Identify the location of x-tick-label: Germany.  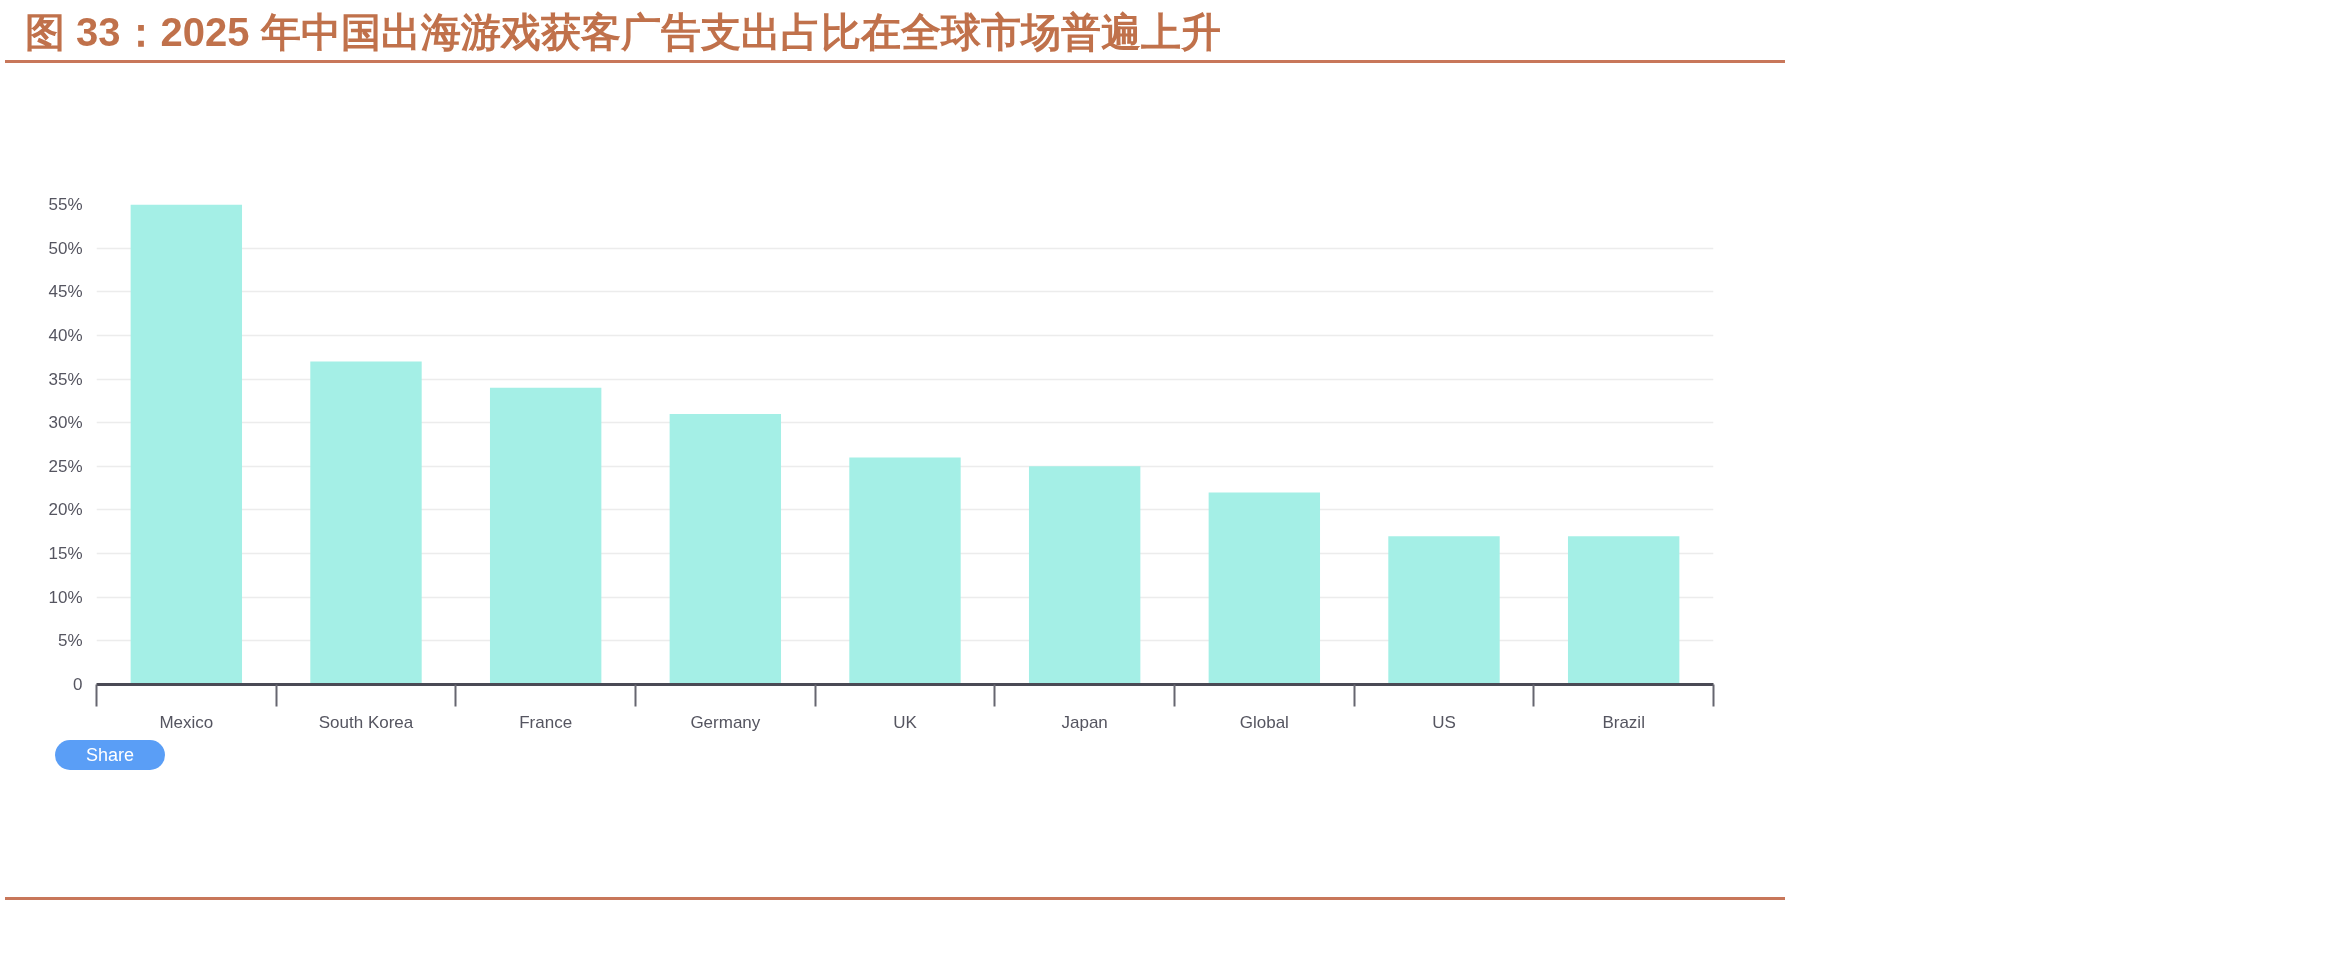
(725, 722).